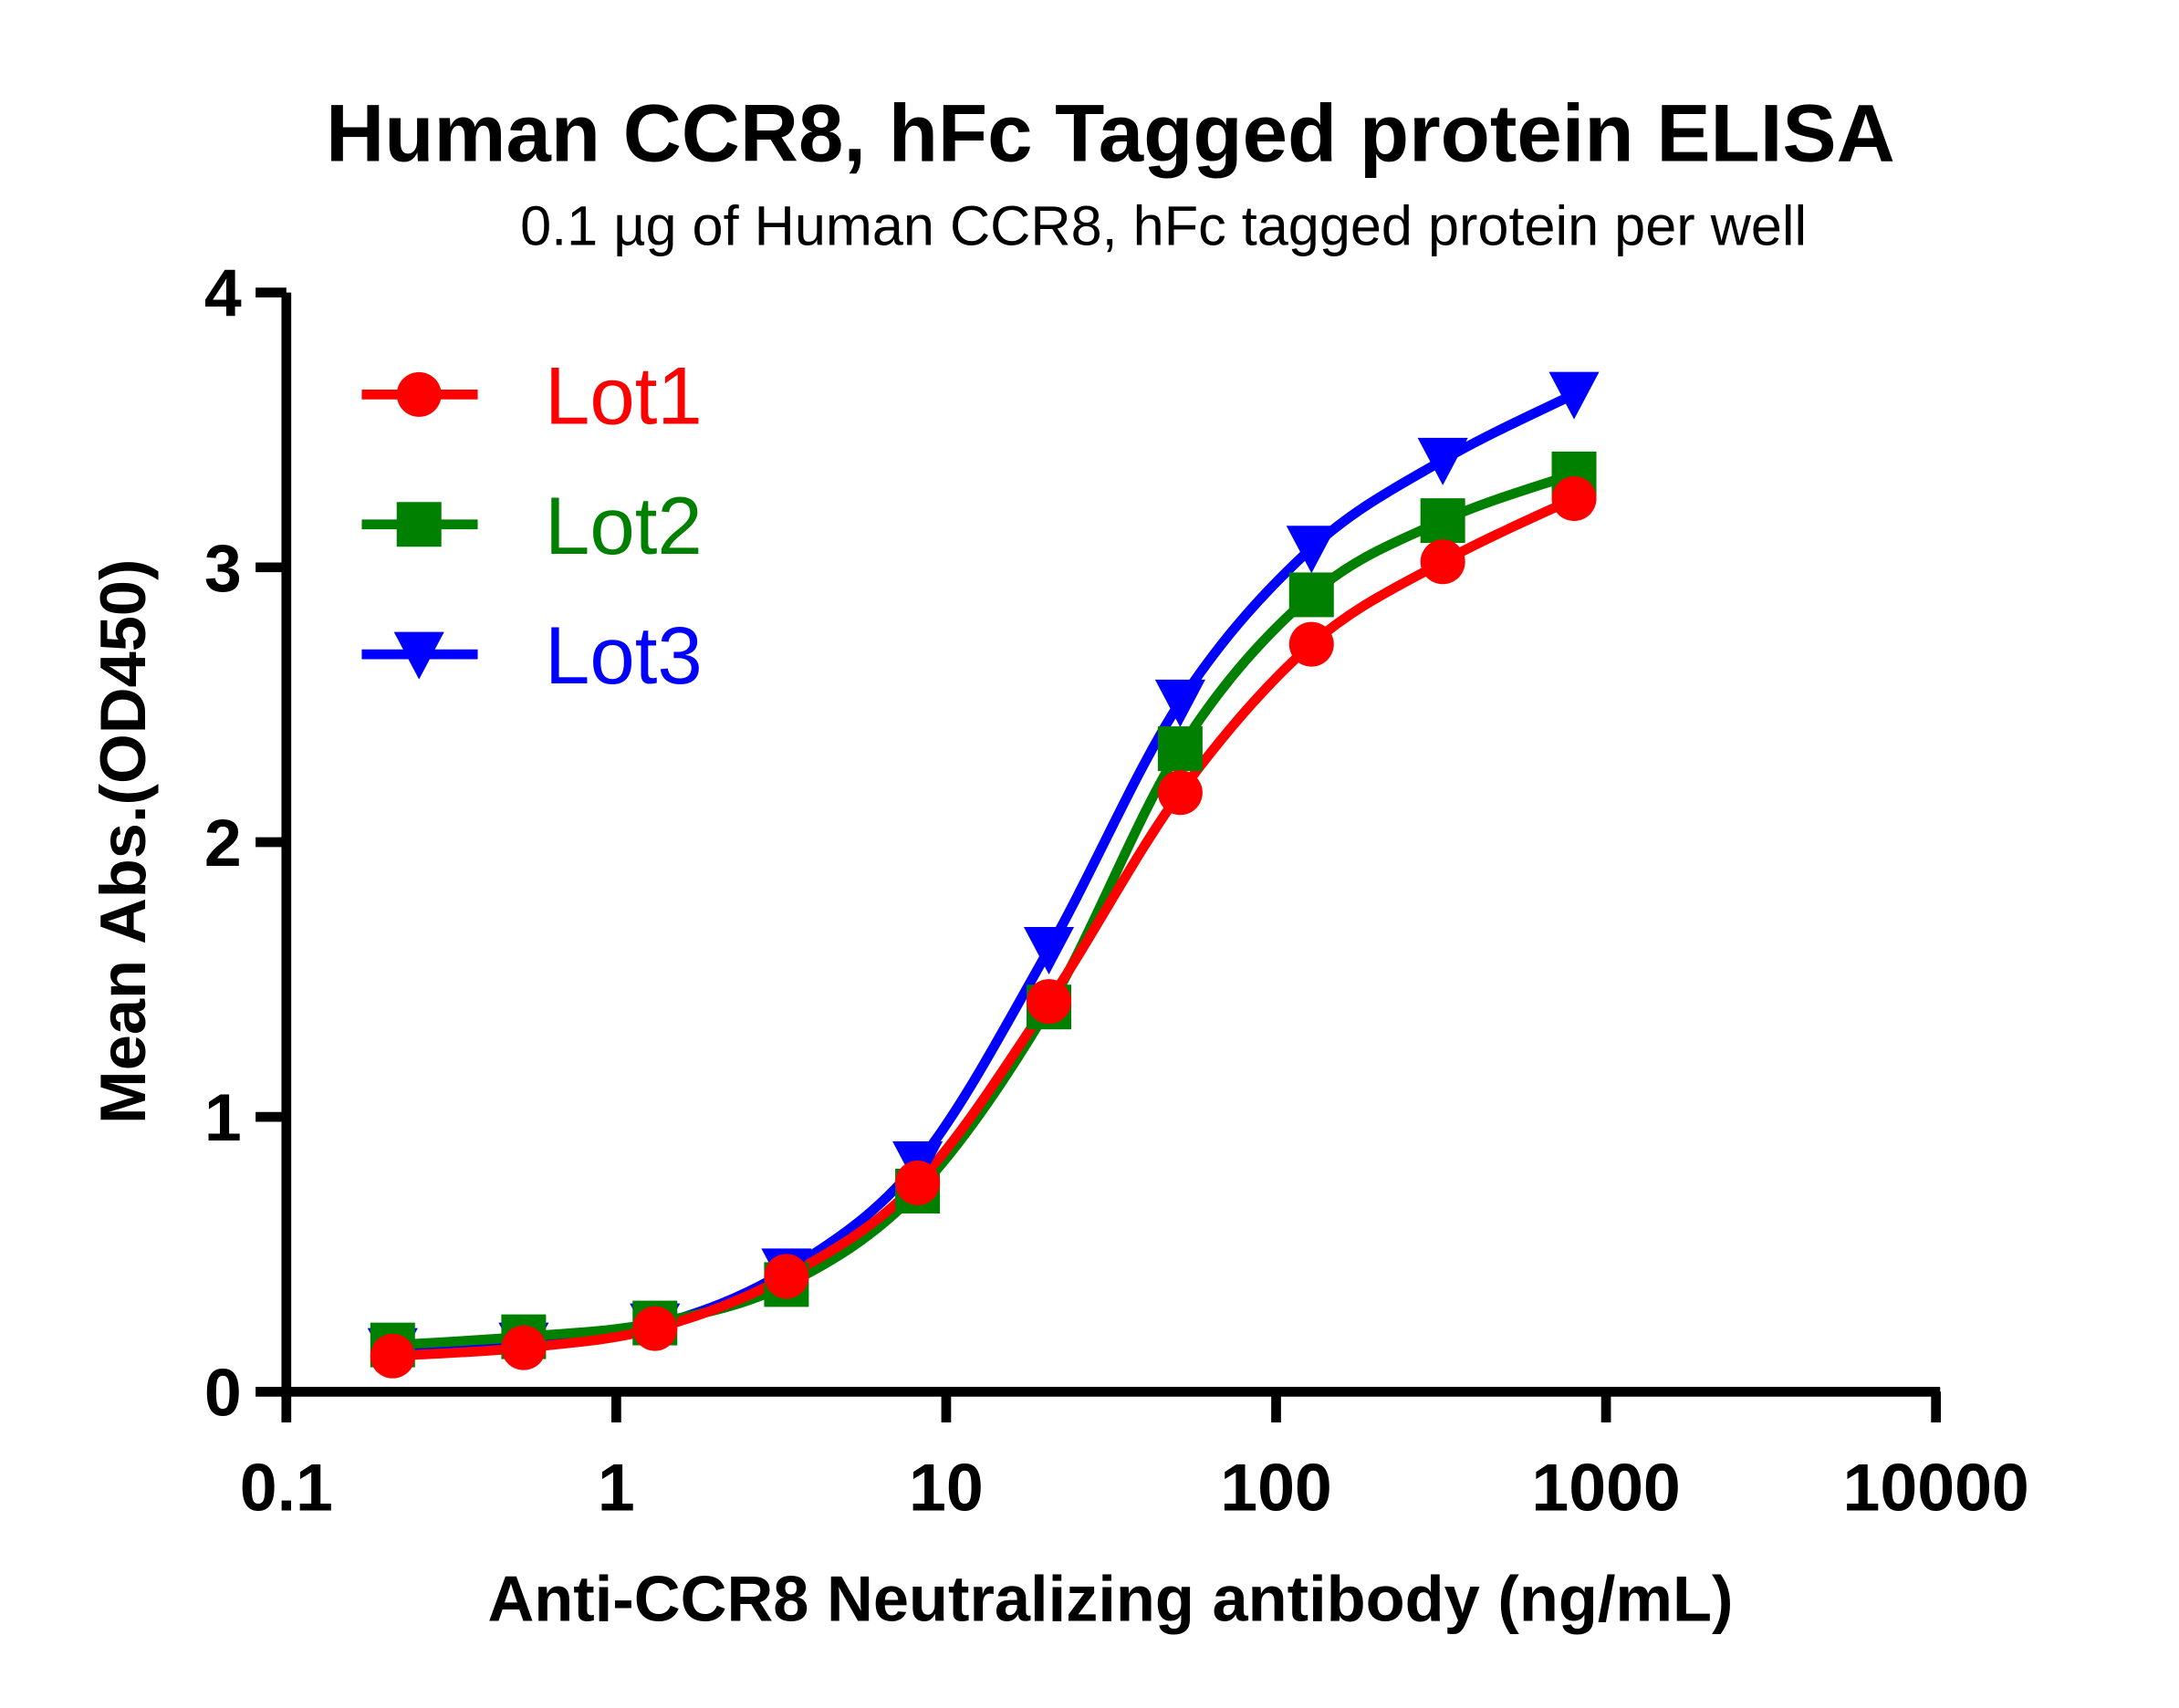  What do you see at coordinates (223, 1117) in the screenshot?
I see `y-tick-label: 1` at bounding box center [223, 1117].